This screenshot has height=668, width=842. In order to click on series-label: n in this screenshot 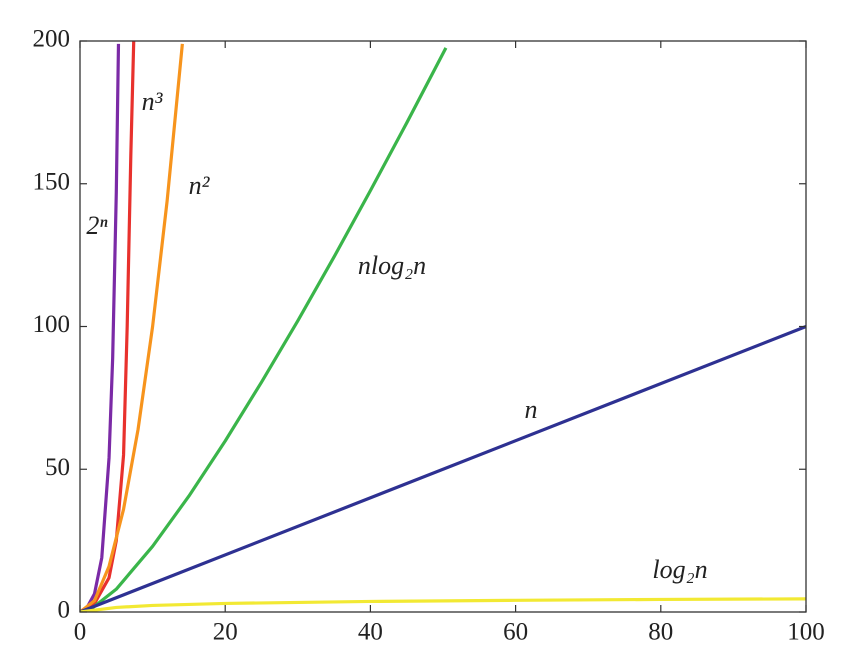, I will do `click(531, 409)`.